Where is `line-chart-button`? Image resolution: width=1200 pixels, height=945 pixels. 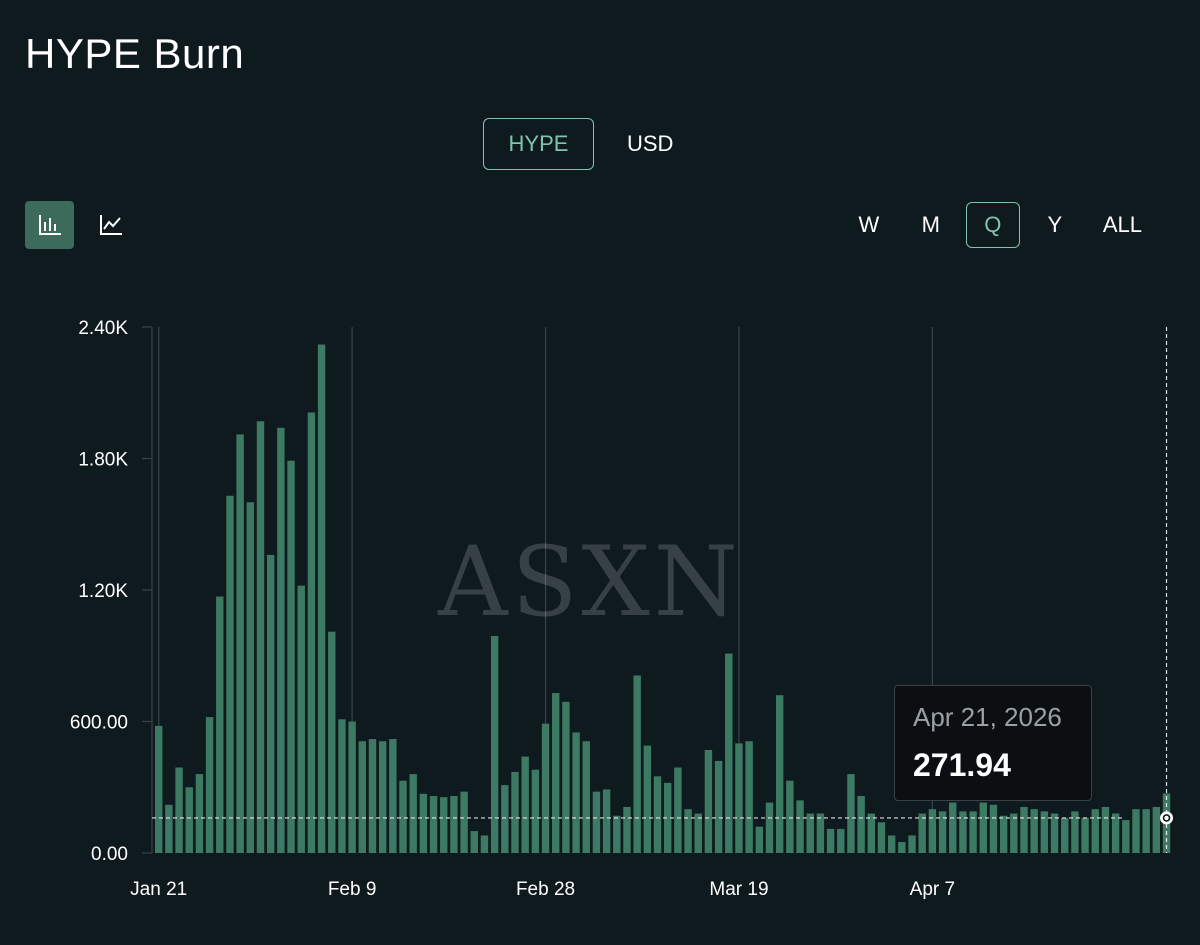
line-chart-button is located at coordinates (110, 225).